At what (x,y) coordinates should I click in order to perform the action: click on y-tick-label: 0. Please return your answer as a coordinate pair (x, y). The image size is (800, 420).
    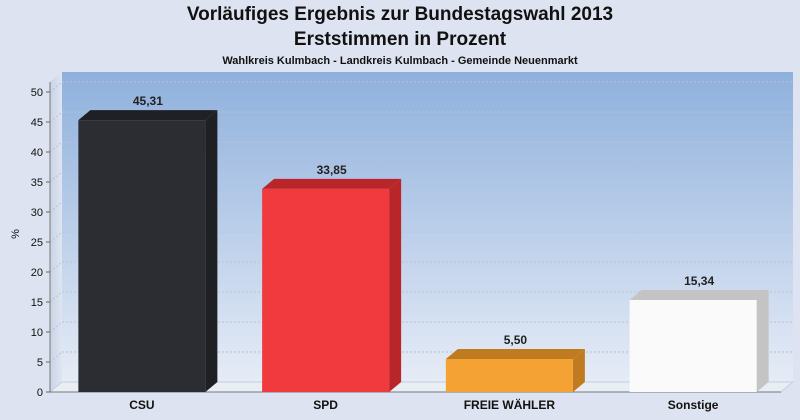
    Looking at the image, I should click on (40, 393).